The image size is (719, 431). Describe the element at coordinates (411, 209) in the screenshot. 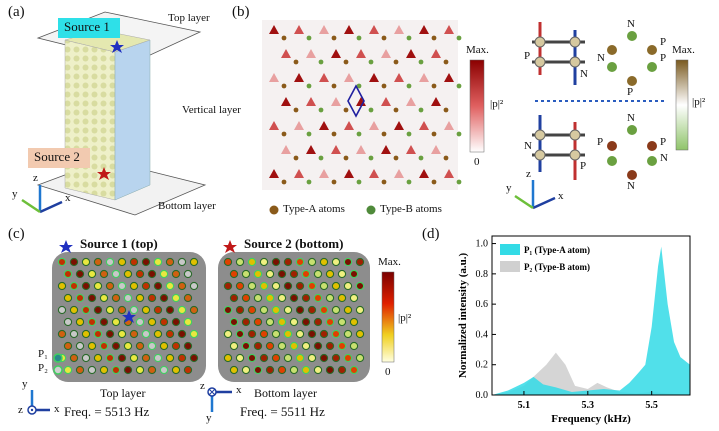

I see `legend-type-b: Type-B atoms` at that location.